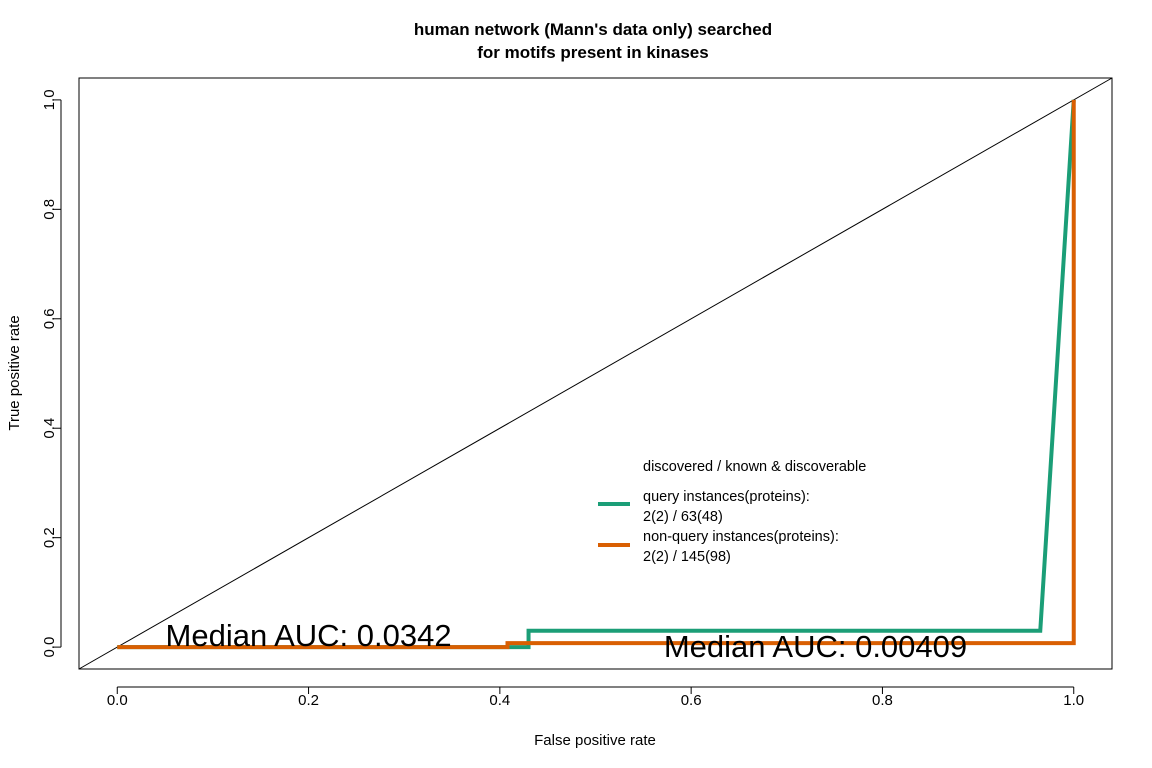 The height and width of the screenshot is (768, 1152). What do you see at coordinates (117, 700) in the screenshot?
I see `x-tick-label: 0.0` at bounding box center [117, 700].